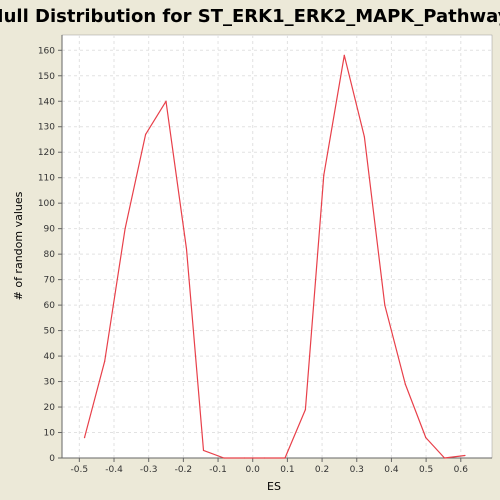 The height and width of the screenshot is (500, 500). What do you see at coordinates (46, 128) in the screenshot?
I see `y-tick-label: 130` at bounding box center [46, 128].